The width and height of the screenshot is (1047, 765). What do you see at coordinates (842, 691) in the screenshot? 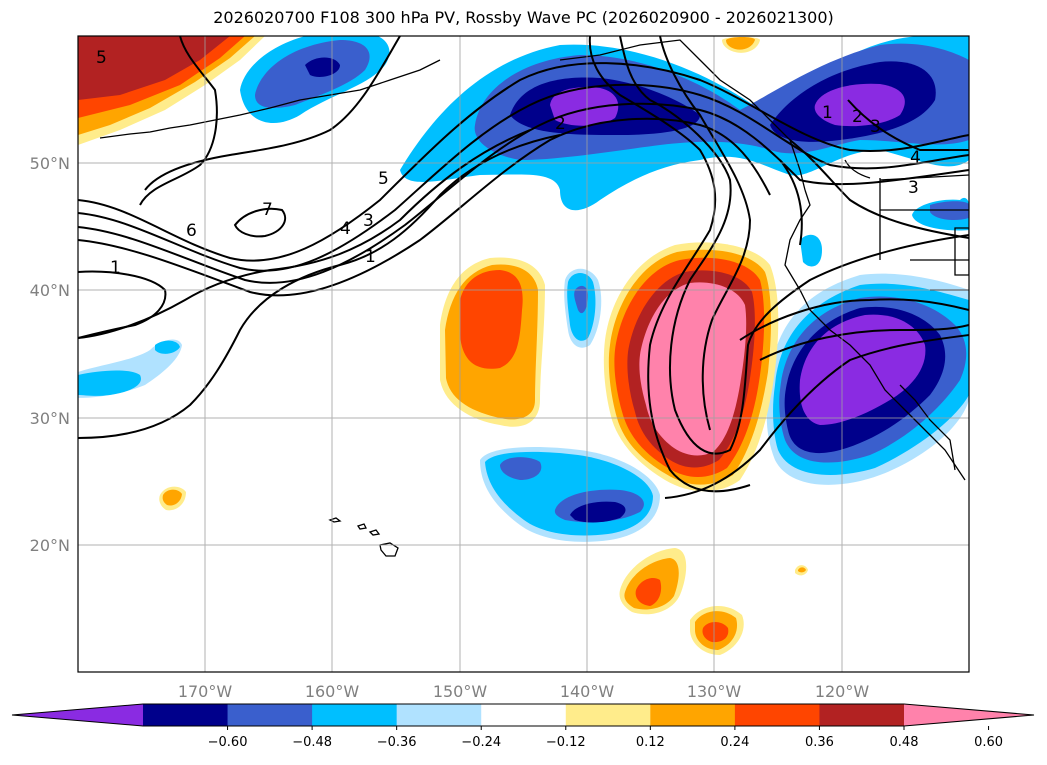
I see `lon-label: 120°W` at bounding box center [842, 691].